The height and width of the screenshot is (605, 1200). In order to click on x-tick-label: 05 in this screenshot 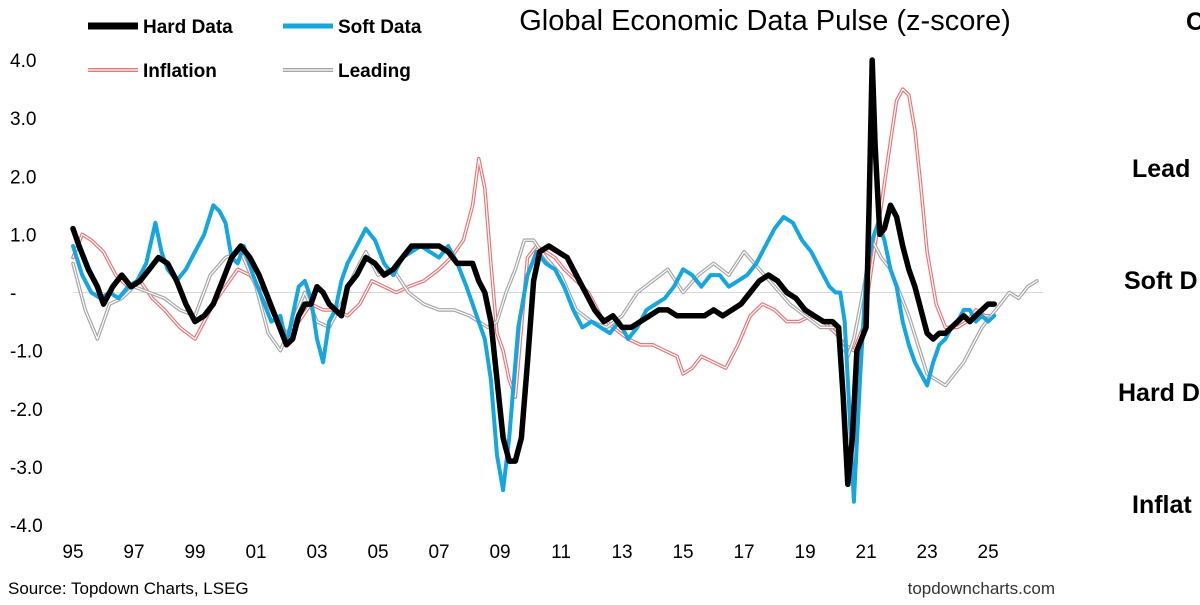, I will do `click(377, 552)`.